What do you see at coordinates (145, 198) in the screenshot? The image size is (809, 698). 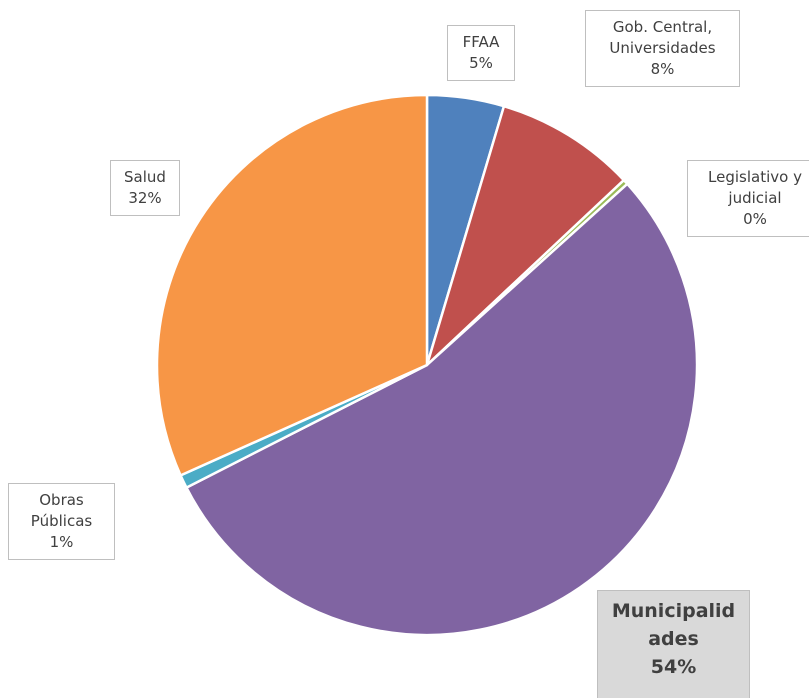 I see `label-value: 32%` at bounding box center [145, 198].